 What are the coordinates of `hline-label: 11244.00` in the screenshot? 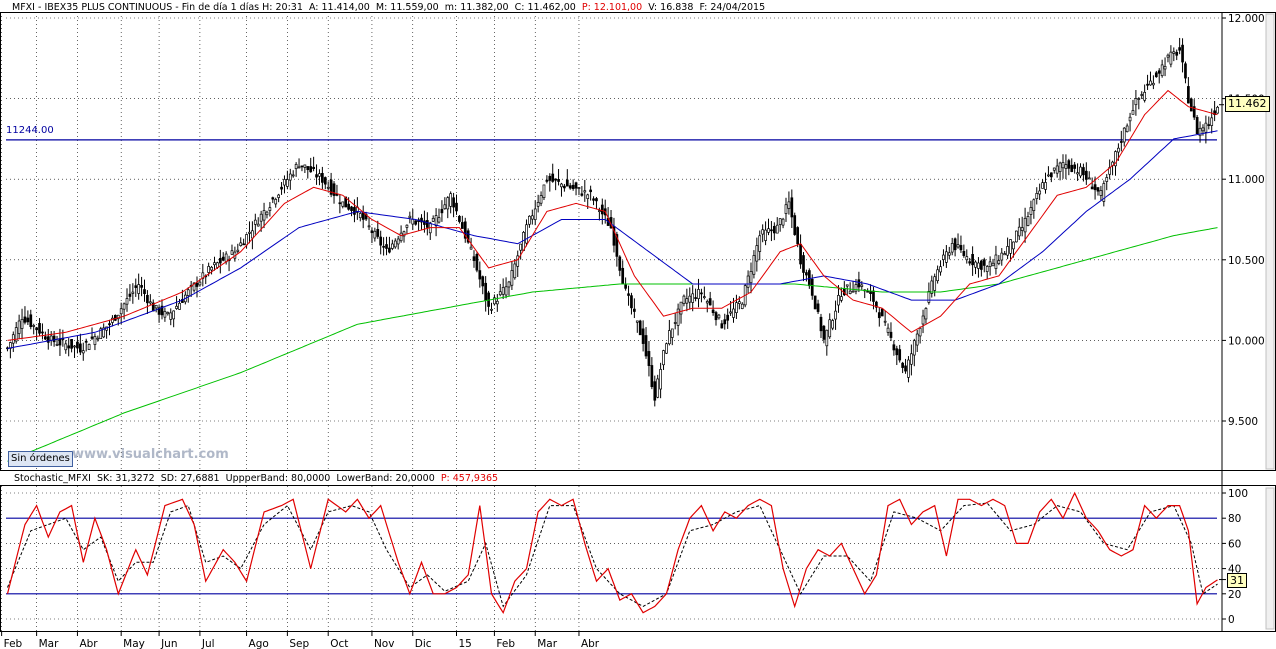 It's located at (30, 130).